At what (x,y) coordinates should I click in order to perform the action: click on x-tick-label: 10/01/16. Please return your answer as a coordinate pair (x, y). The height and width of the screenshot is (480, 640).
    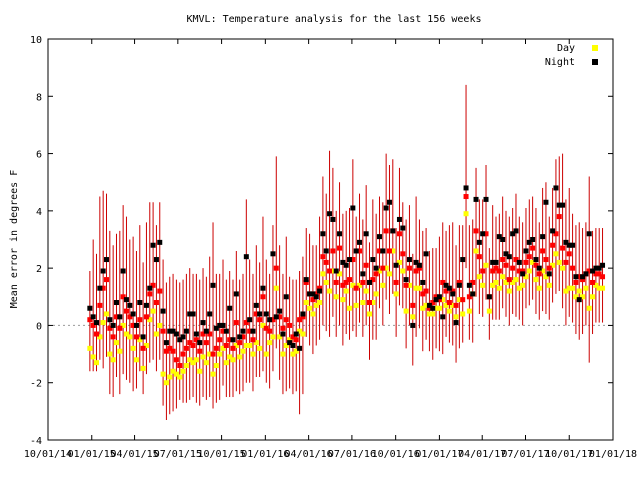
    Looking at the image, I should click on (396, 454).